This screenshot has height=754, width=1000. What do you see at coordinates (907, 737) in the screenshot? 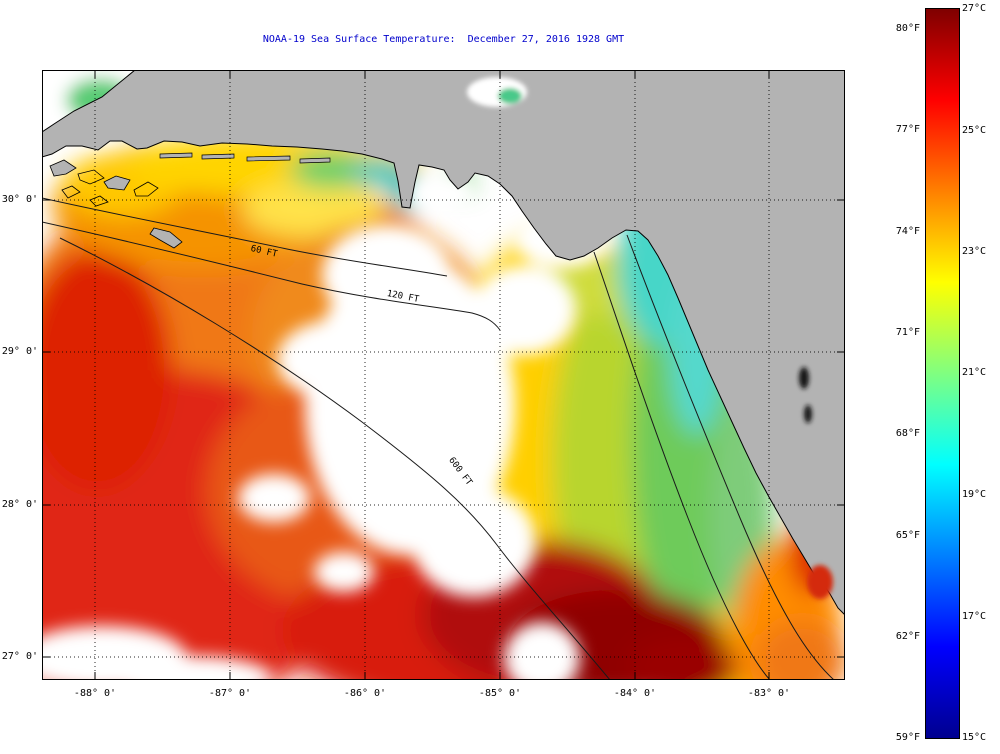
I see `colorbar-f-label: 59°F` at bounding box center [907, 737].